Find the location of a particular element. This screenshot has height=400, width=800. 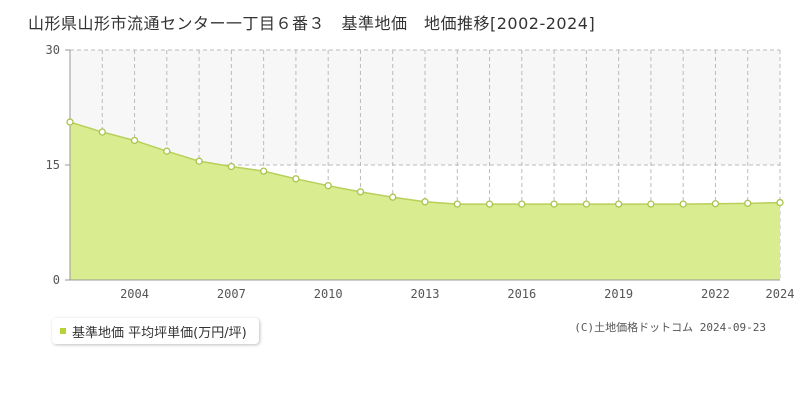

y-tick-label: 15 is located at coordinates (53, 165).